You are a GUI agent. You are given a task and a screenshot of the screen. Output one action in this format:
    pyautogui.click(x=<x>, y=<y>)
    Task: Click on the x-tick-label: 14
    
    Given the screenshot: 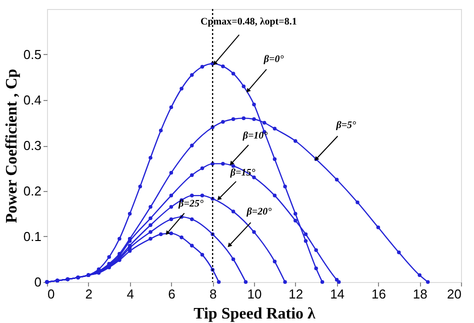 What is the action you would take?
    pyautogui.click(x=337, y=294)
    